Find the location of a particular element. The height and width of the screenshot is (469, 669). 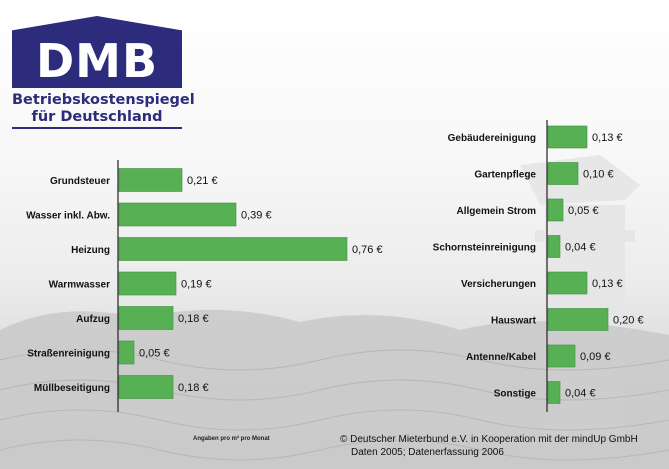

logo-underline is located at coordinates (97, 128).